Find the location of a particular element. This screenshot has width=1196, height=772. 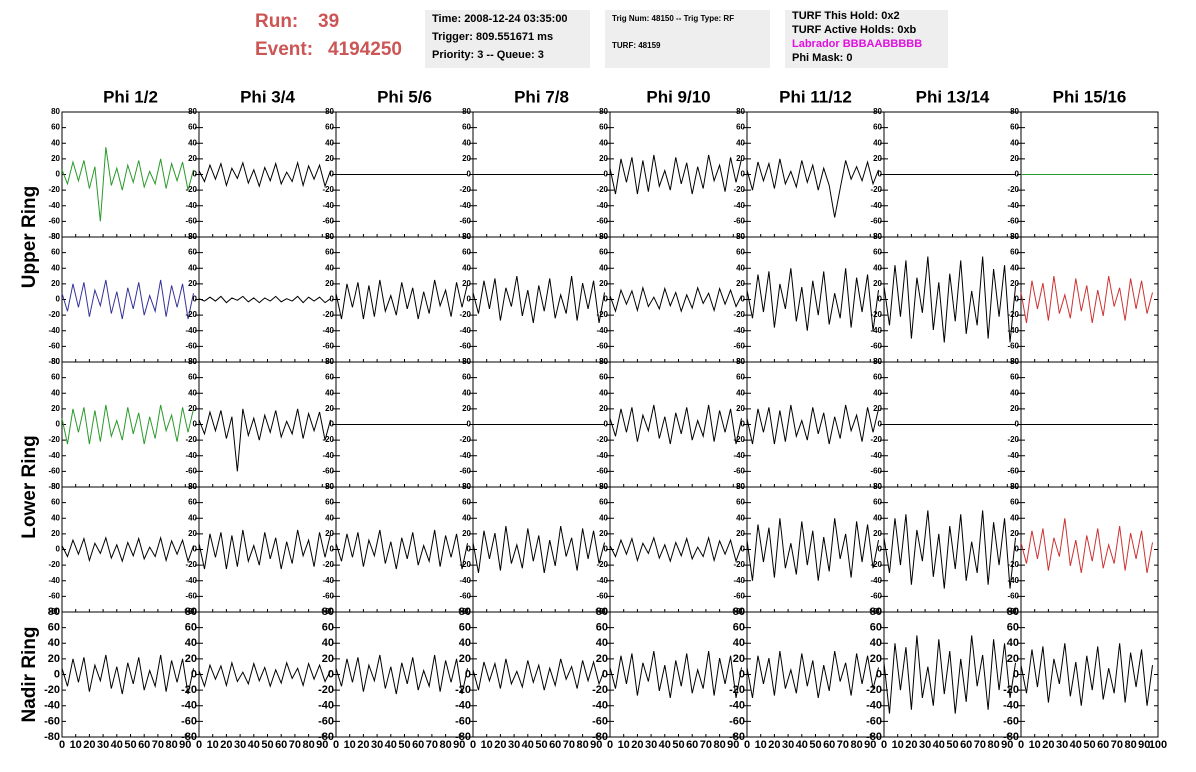

event-label: Event: is located at coordinates (284, 49).